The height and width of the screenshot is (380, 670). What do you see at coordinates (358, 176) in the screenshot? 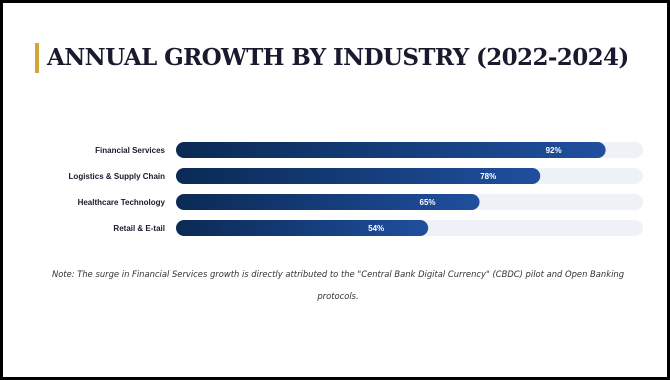
I see `bar-logistics-supply-chain` at bounding box center [358, 176].